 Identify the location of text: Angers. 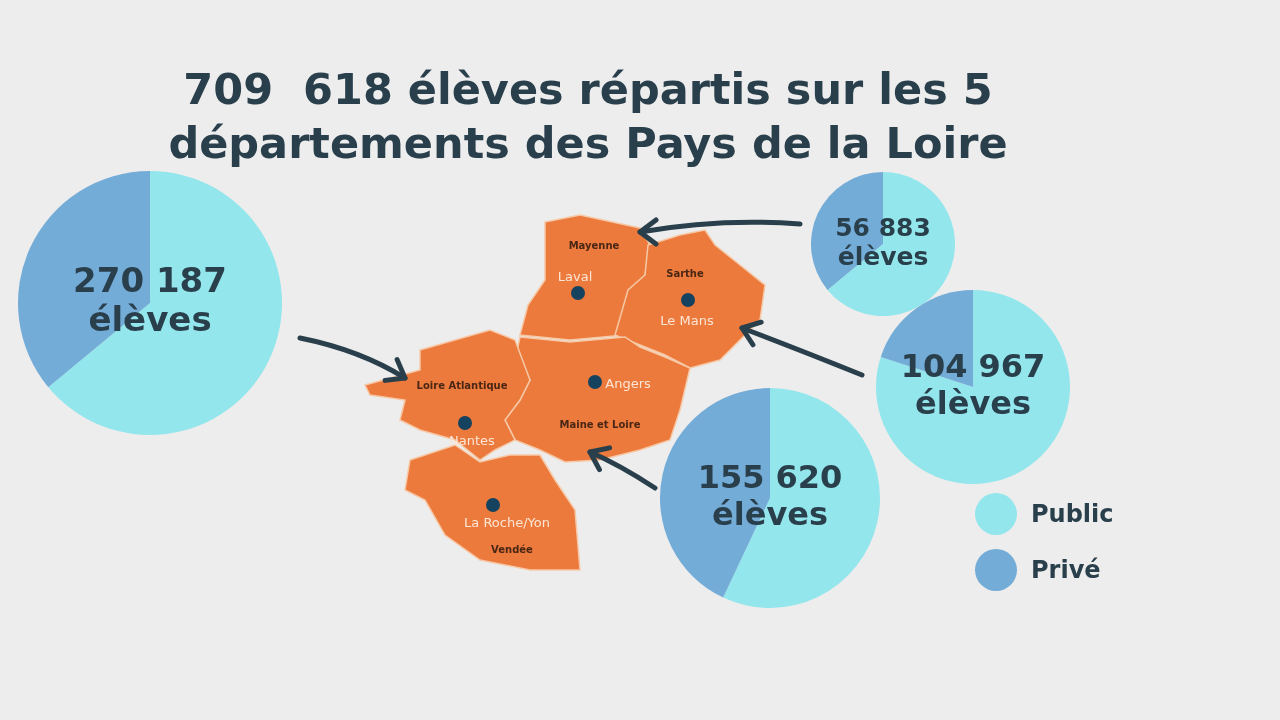
(628, 383).